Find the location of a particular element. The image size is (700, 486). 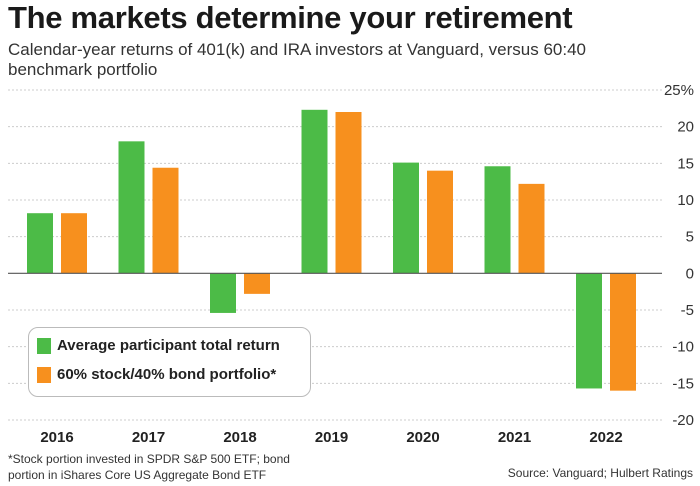

x-tick-label: 2021 is located at coordinates (514, 437).